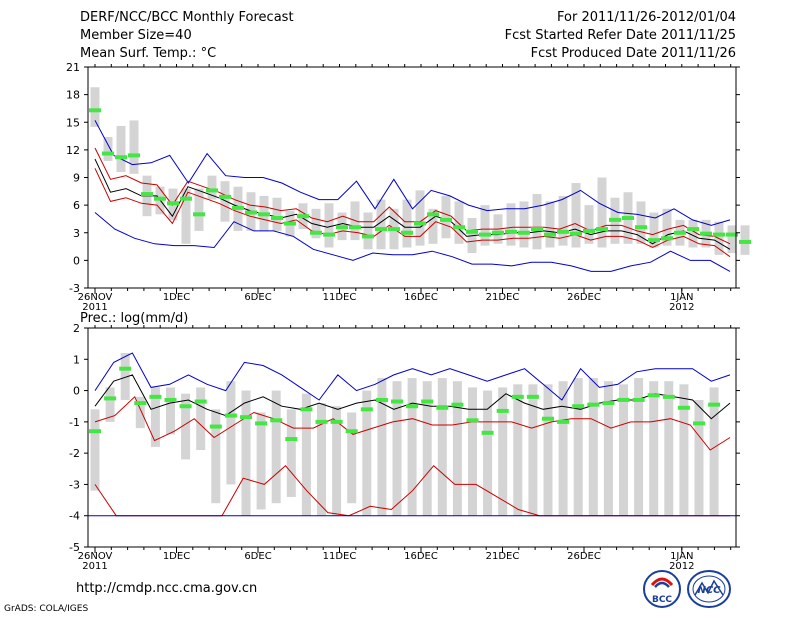  What do you see at coordinates (681, 556) in the screenshot?
I see `x-tick-label: 1JAN` at bounding box center [681, 556].